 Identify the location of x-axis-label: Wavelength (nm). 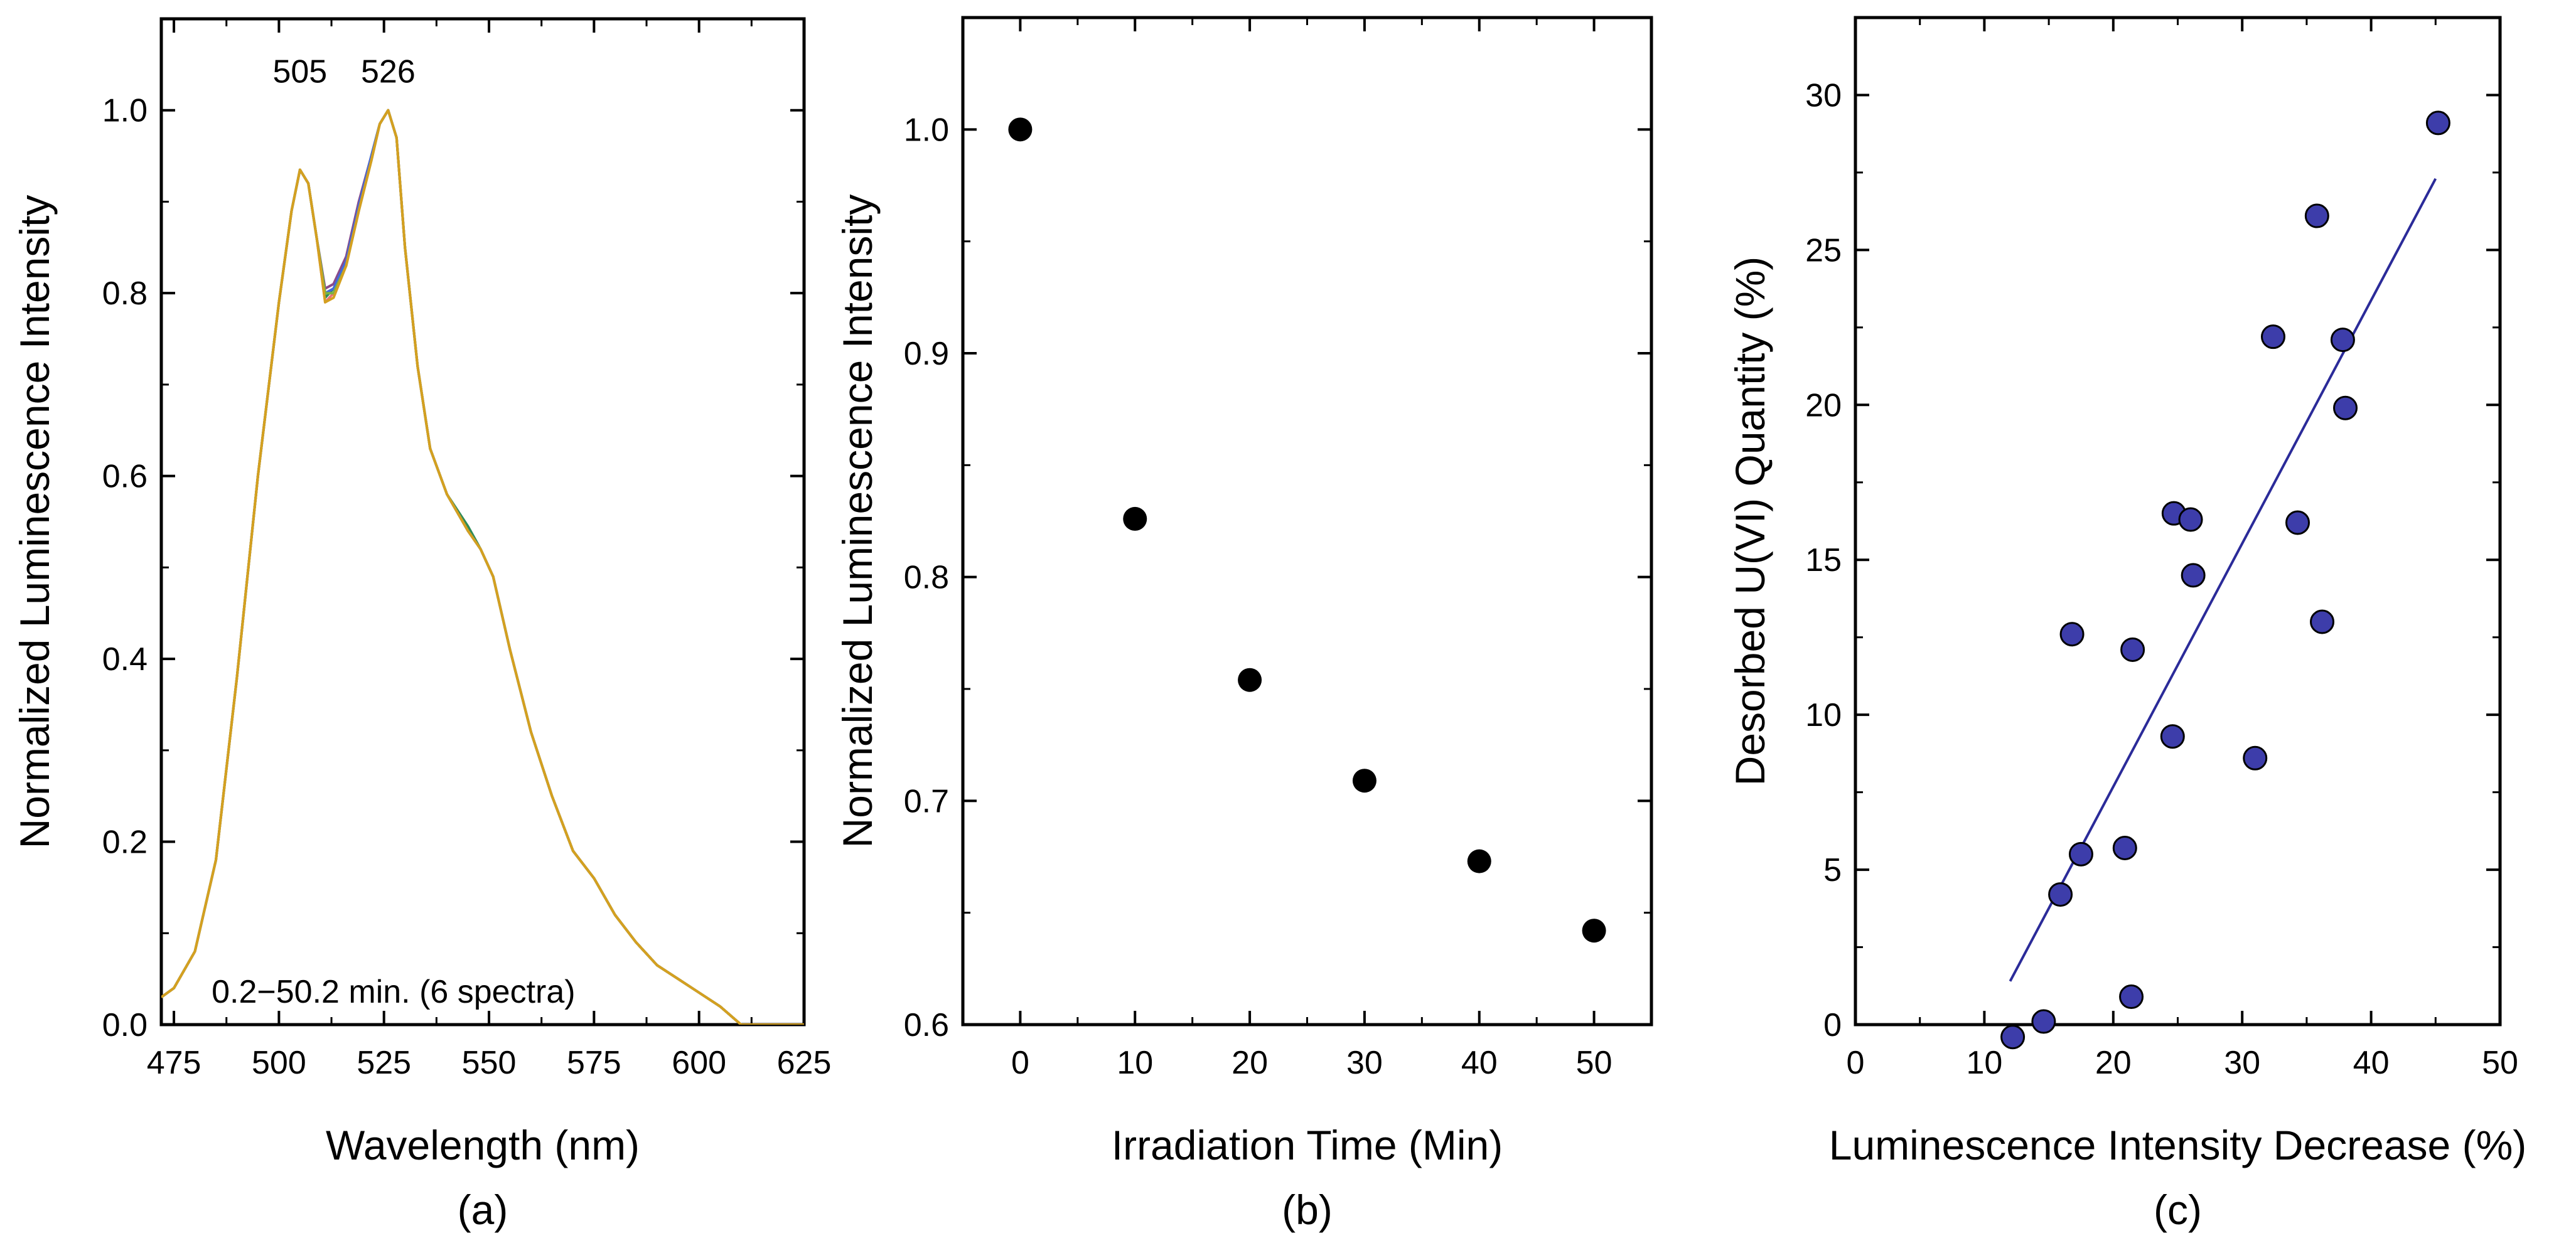
(483, 1145).